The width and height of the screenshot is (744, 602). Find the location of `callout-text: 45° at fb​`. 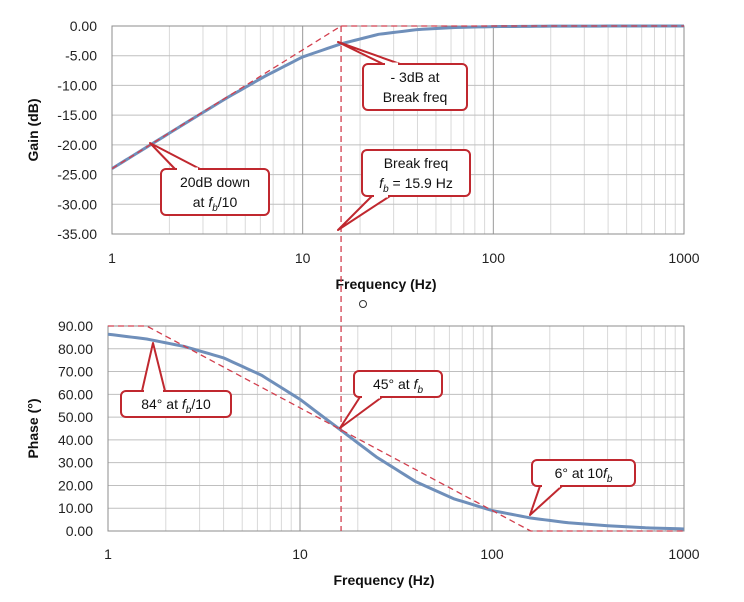

callout-text: 45° at fb​ is located at coordinates (398, 386).